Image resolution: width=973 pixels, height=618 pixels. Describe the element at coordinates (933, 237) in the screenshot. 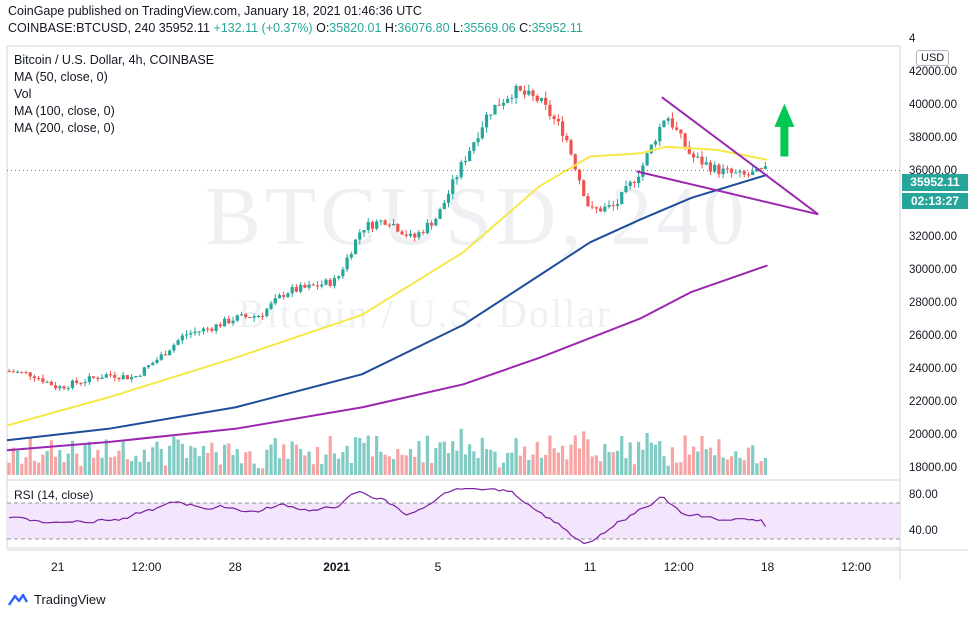

I see `price-tick-label: 32000.00` at that location.